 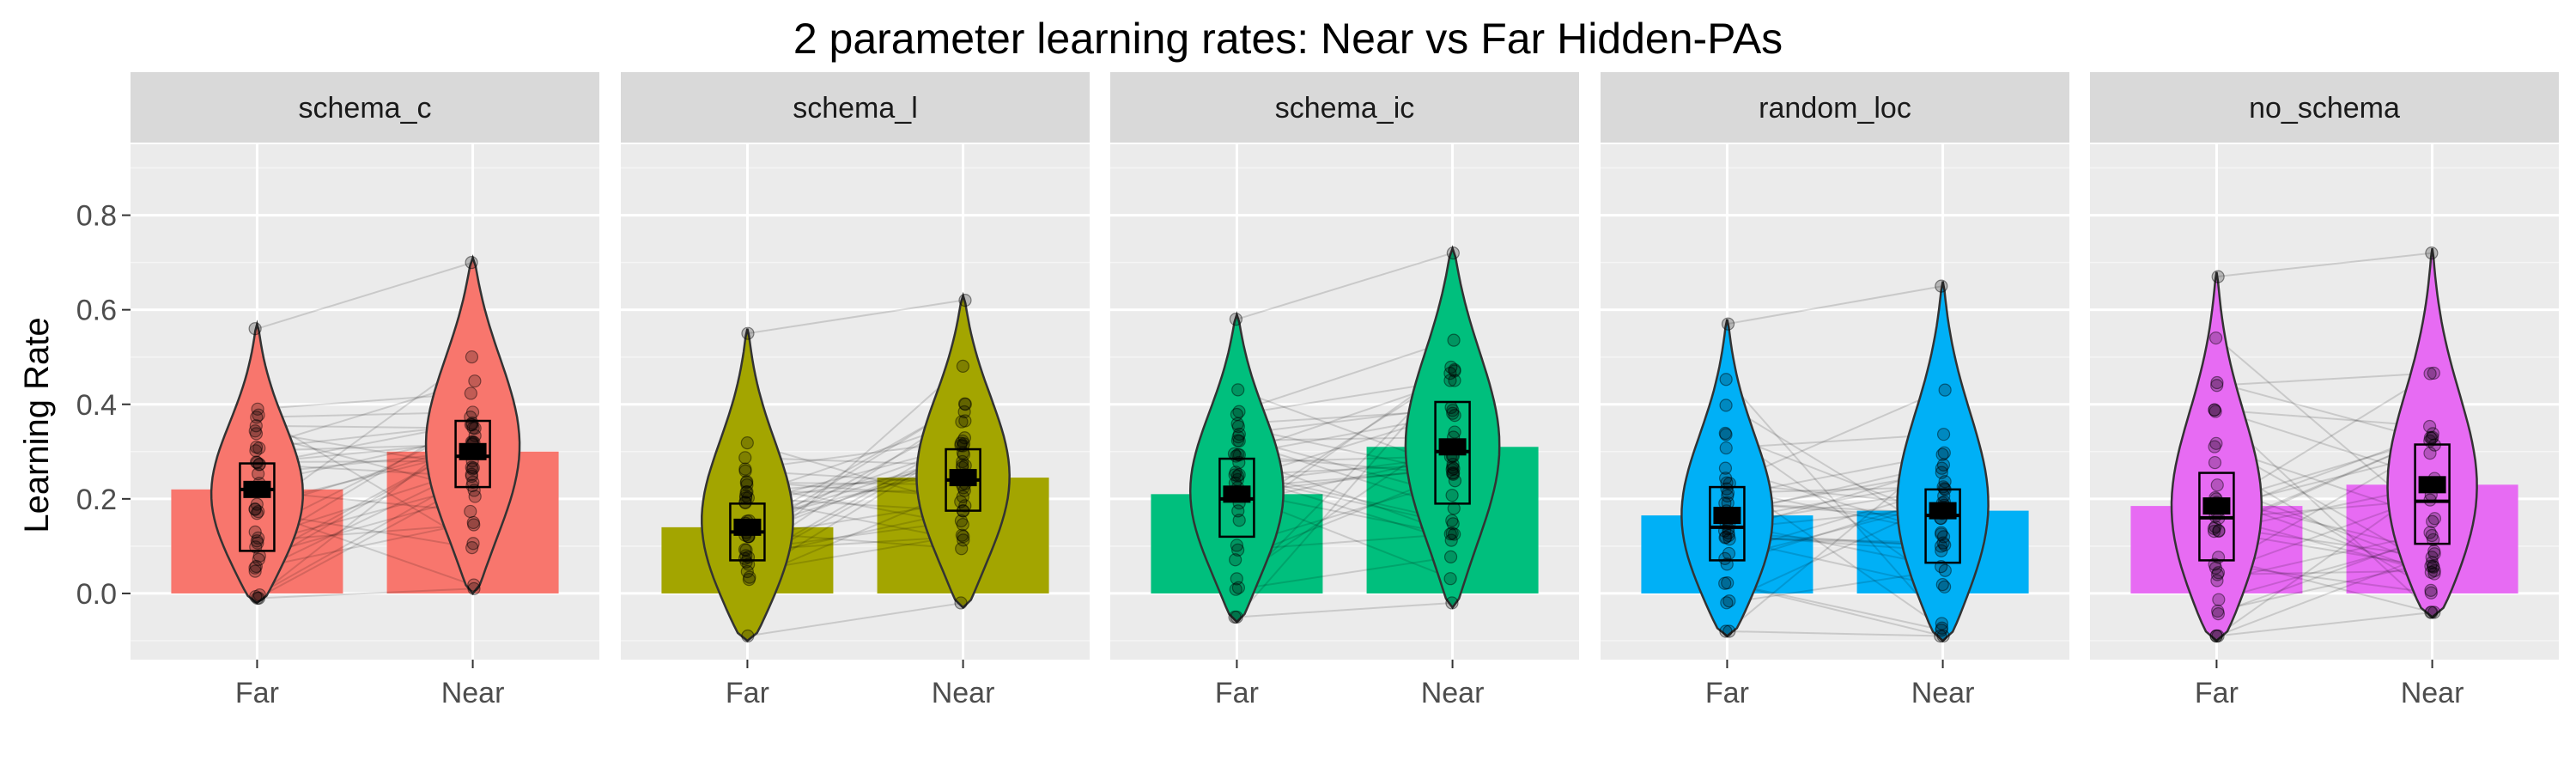 I want to click on violin-far, so click(x=2216, y=456).